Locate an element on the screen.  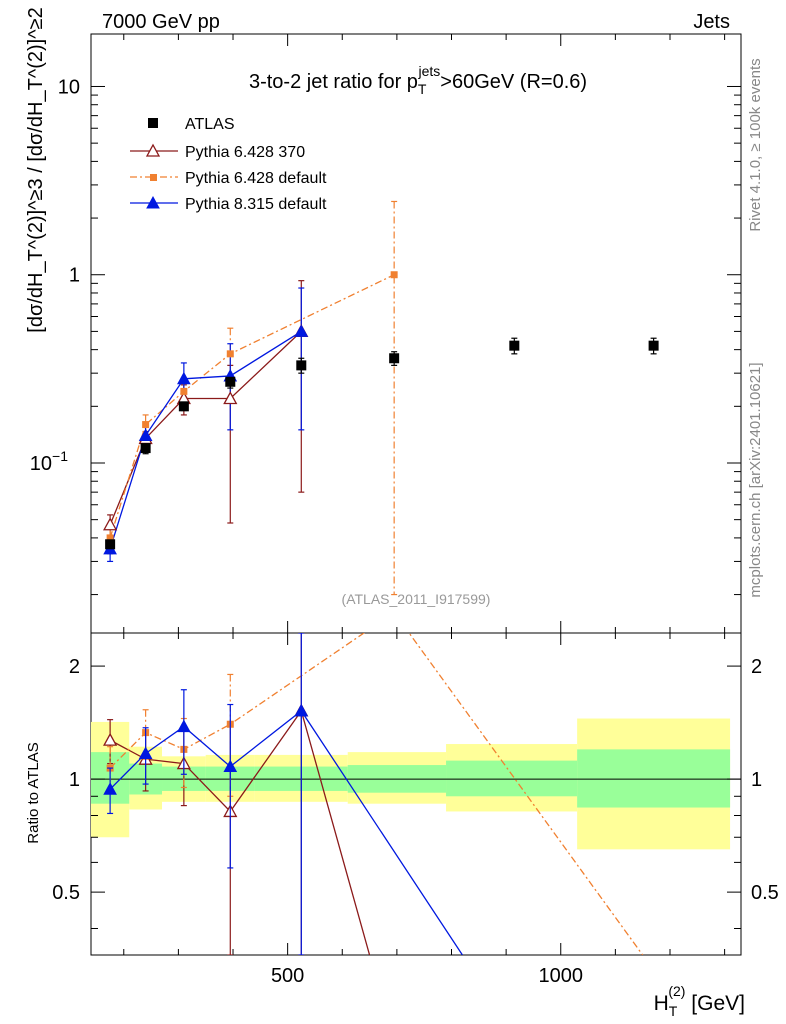
y-tick-label-ratio-l-2: 2 is located at coordinates (74, 667).